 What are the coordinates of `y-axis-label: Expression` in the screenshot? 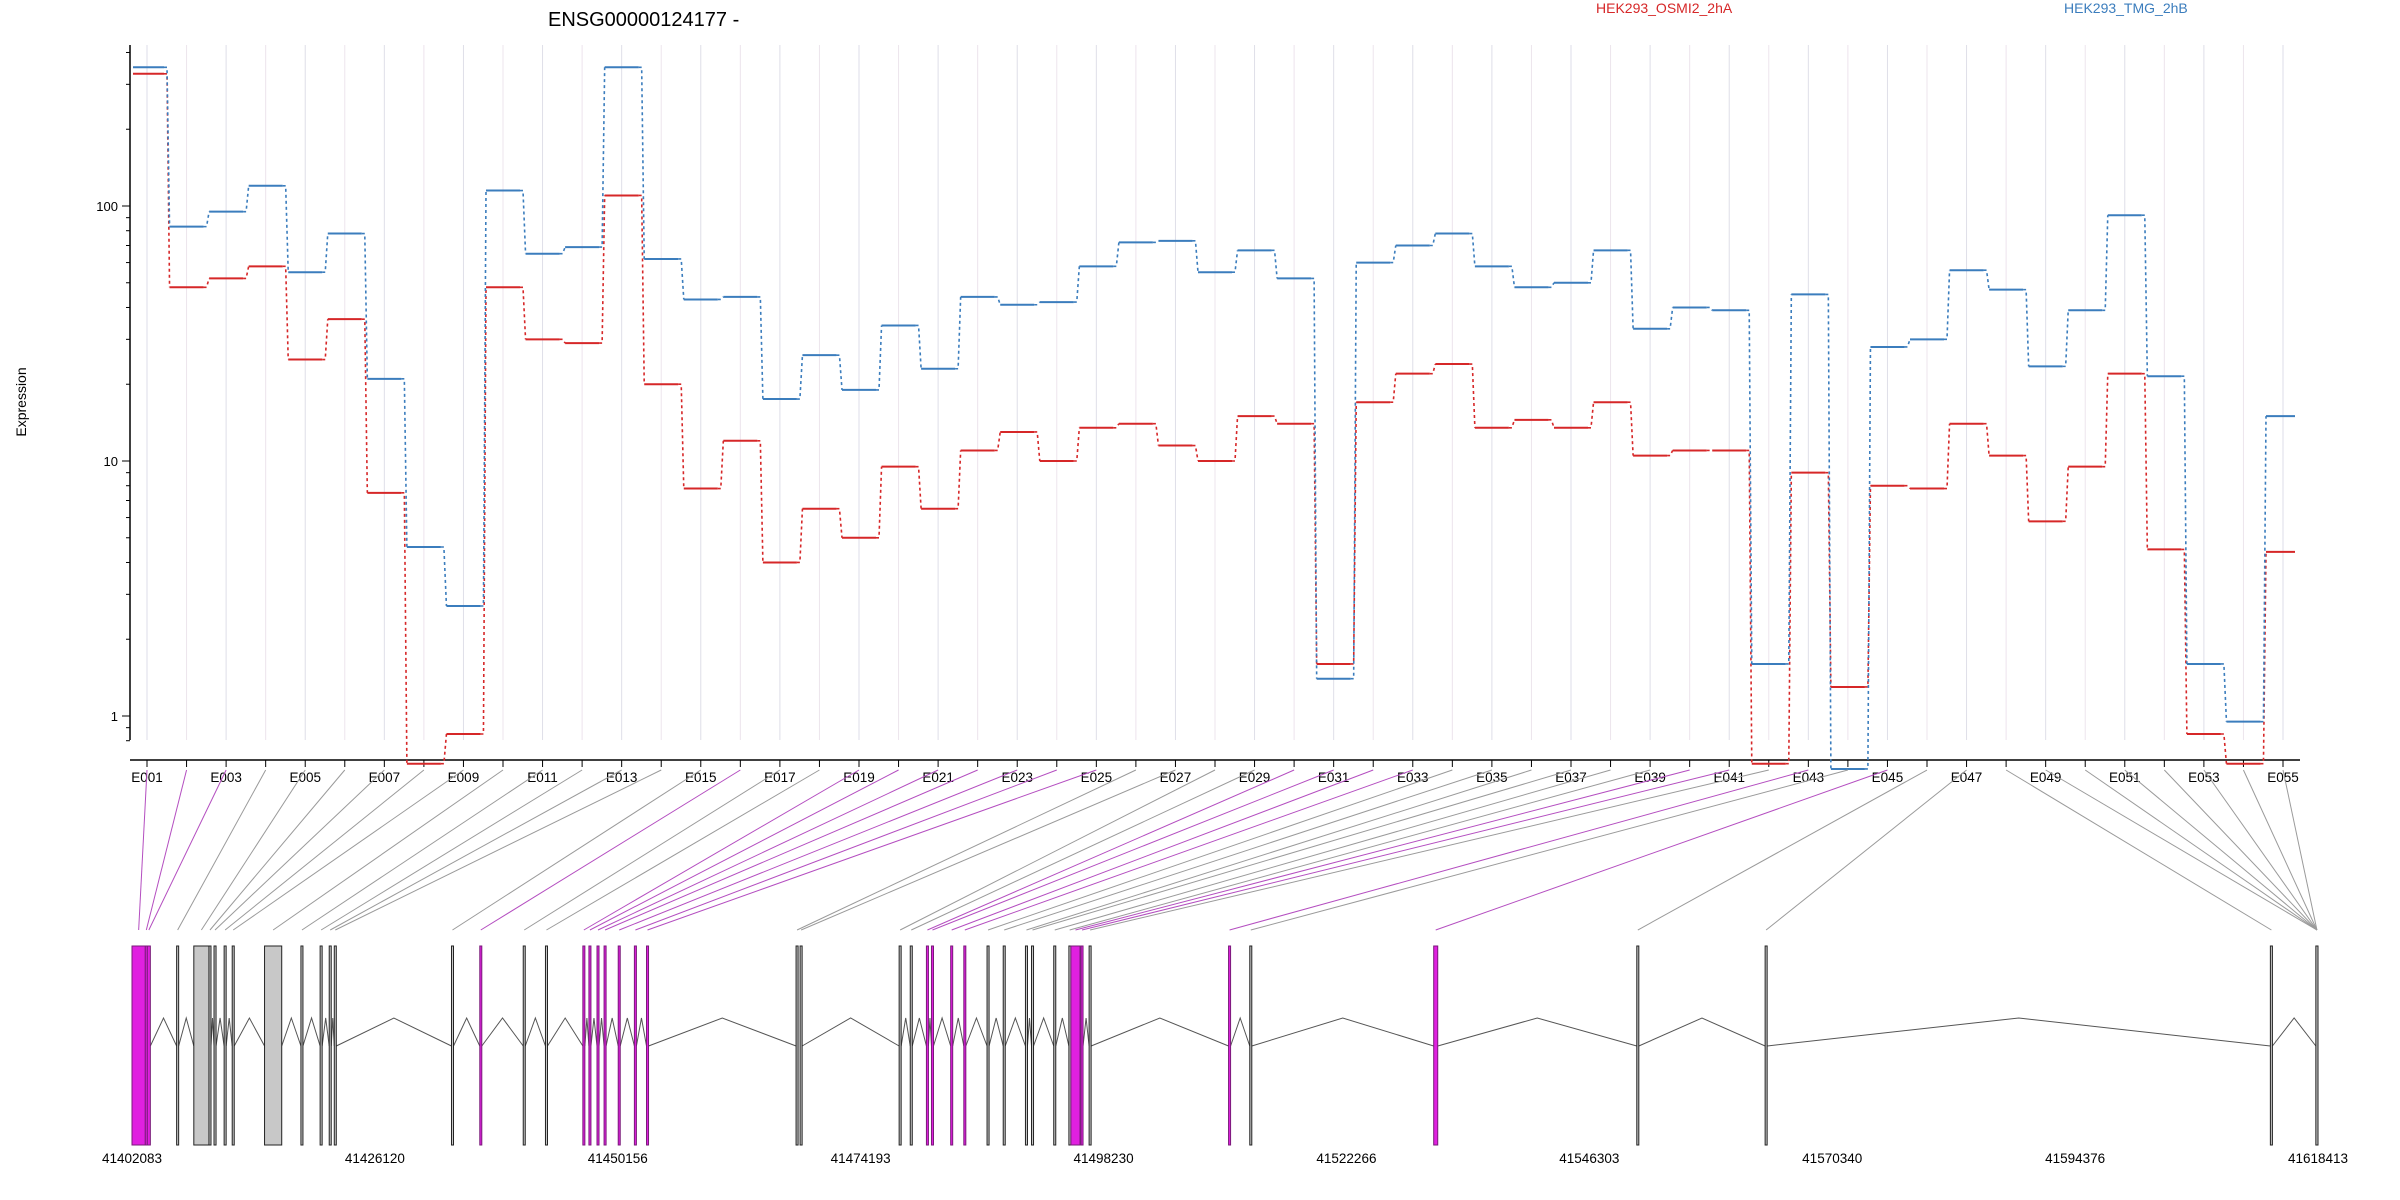 It's located at (21, 401).